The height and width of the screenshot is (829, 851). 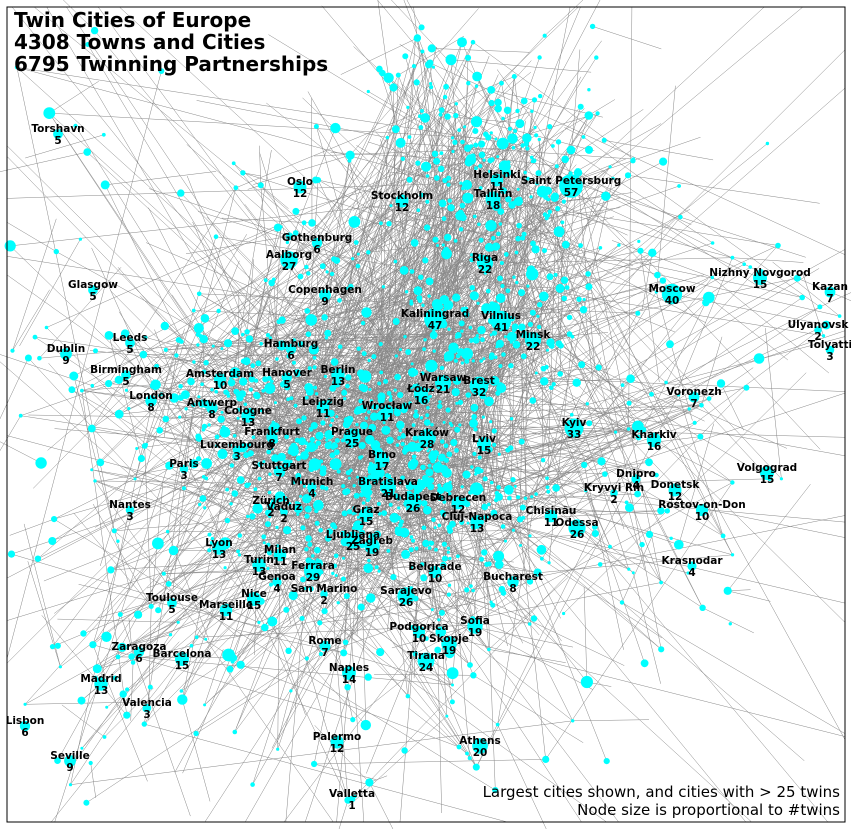 What do you see at coordinates (551, 511) in the screenshot?
I see `city-name: Chisinău` at bounding box center [551, 511].